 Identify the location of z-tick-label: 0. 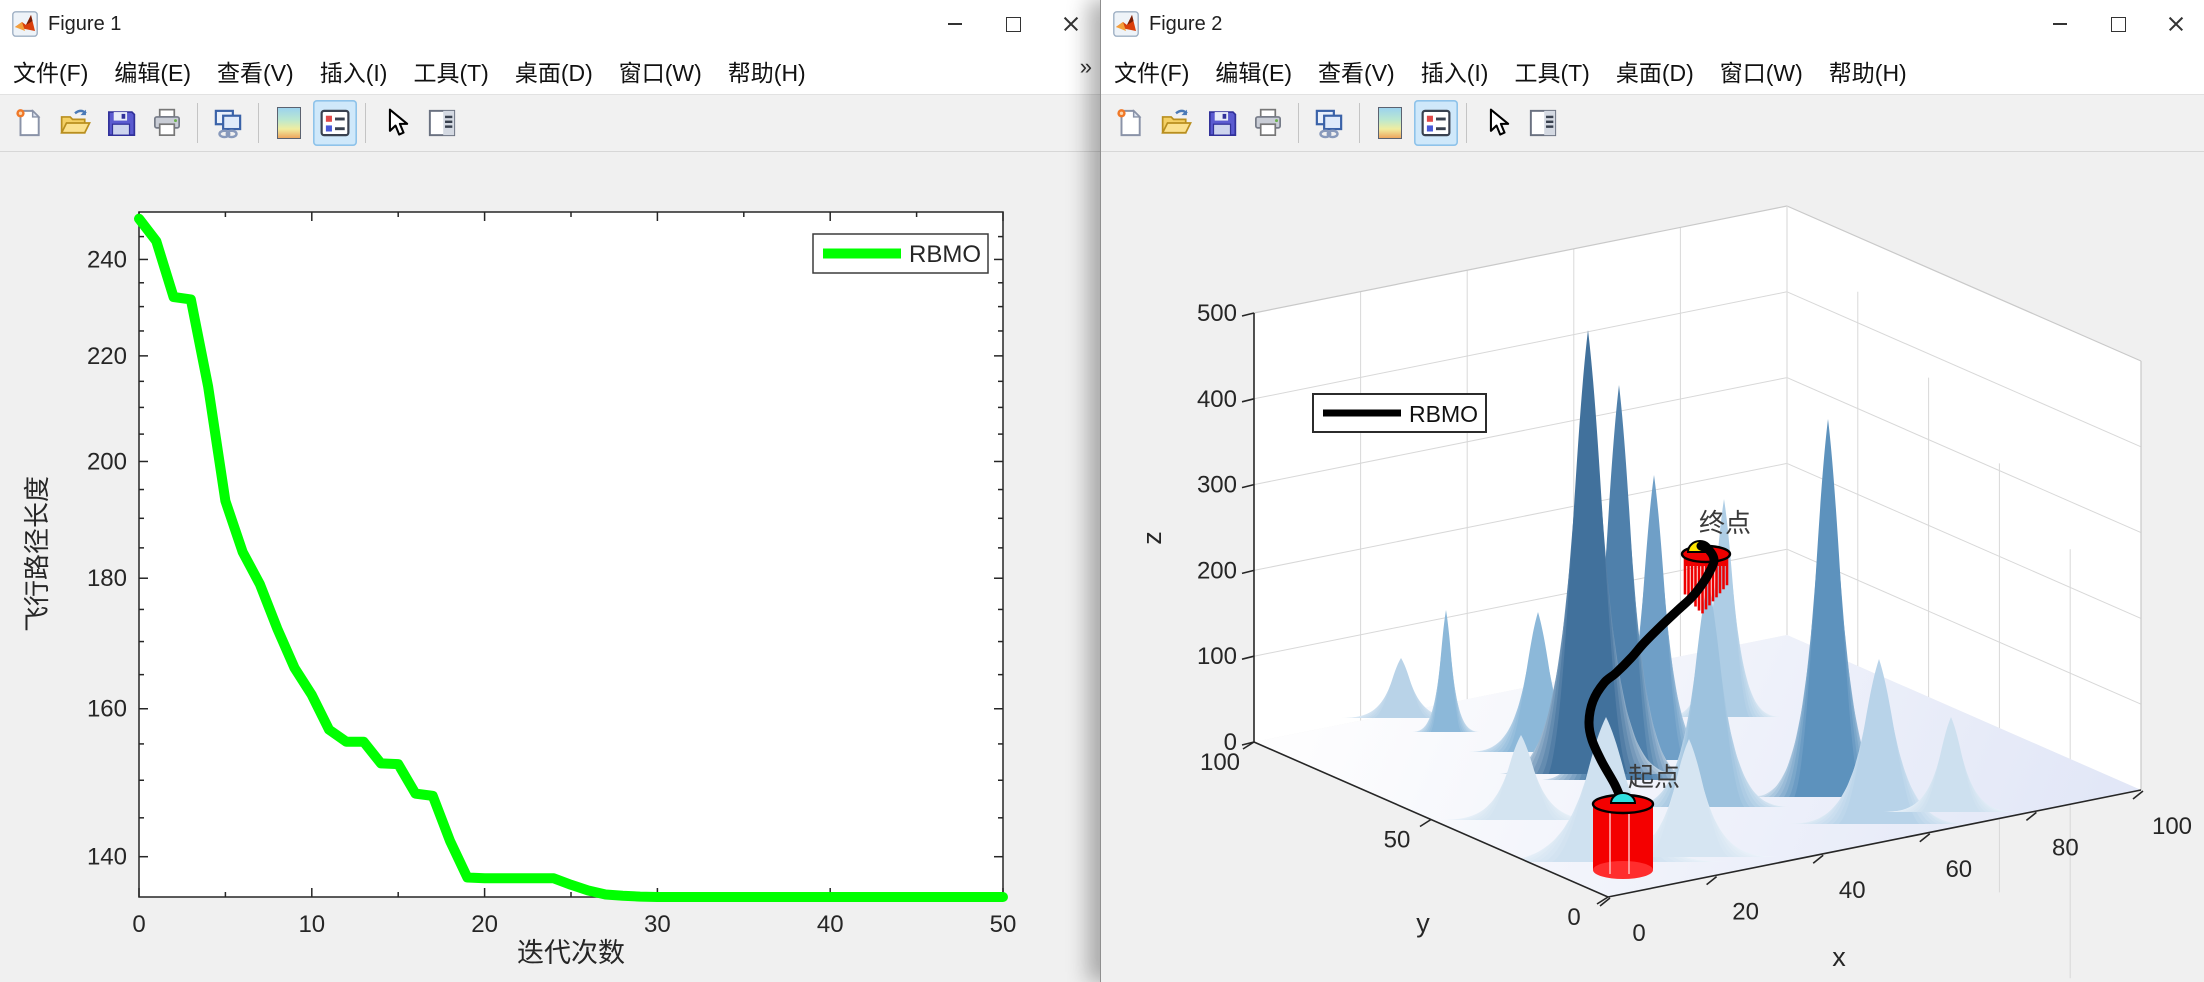
(1230, 742).